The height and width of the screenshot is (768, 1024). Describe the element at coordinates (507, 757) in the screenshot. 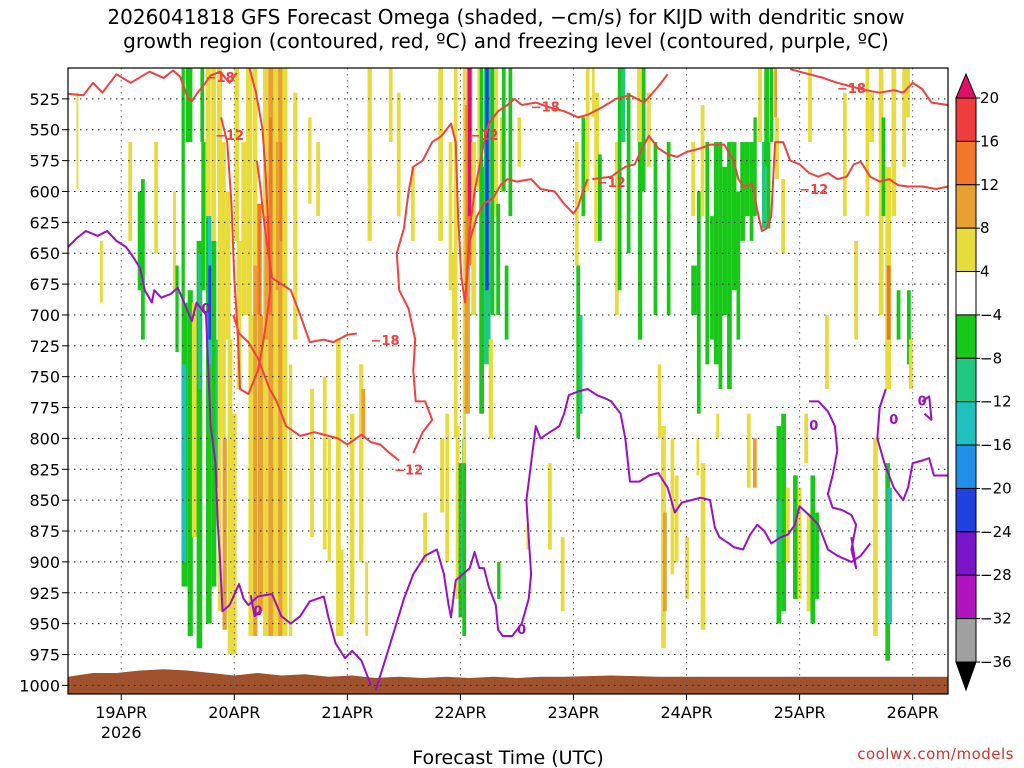

I see `x-axis-title: Forecast Time (UTC)` at that location.